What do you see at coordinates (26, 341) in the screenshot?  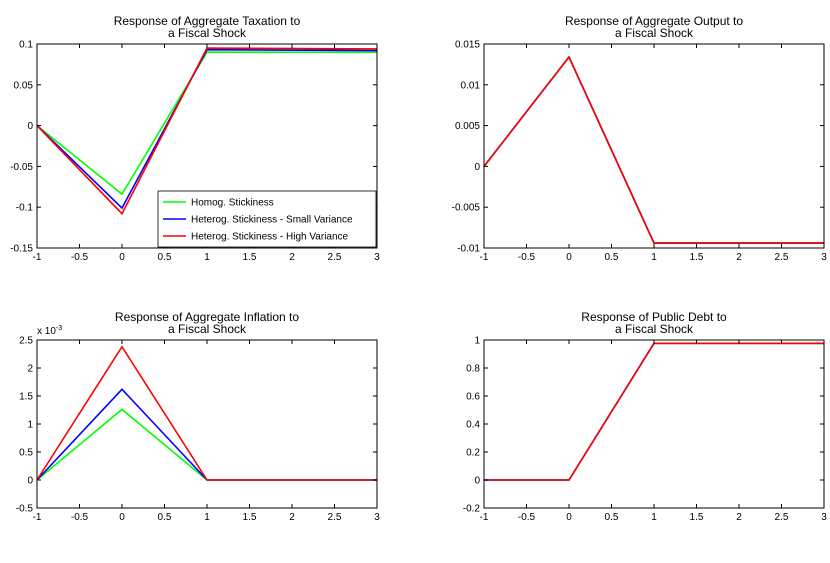 I see `y-tick-label: 2.5` at bounding box center [26, 341].